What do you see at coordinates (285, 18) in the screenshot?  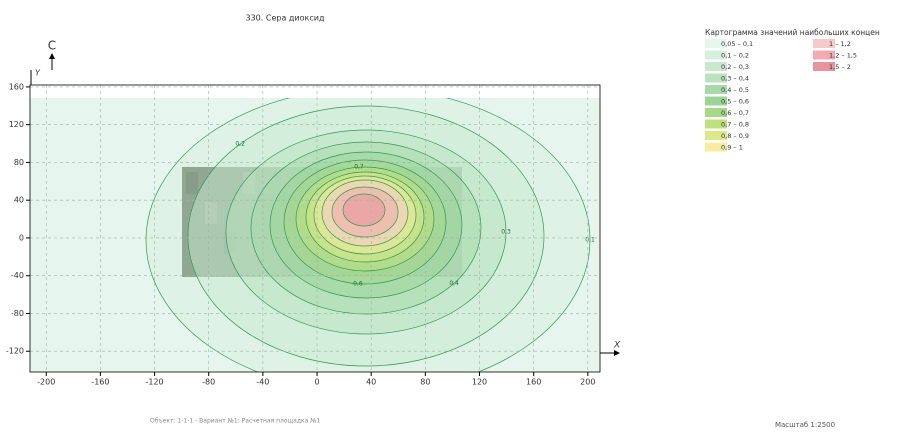 I see `title: 330. Сера диоксид` at bounding box center [285, 18].